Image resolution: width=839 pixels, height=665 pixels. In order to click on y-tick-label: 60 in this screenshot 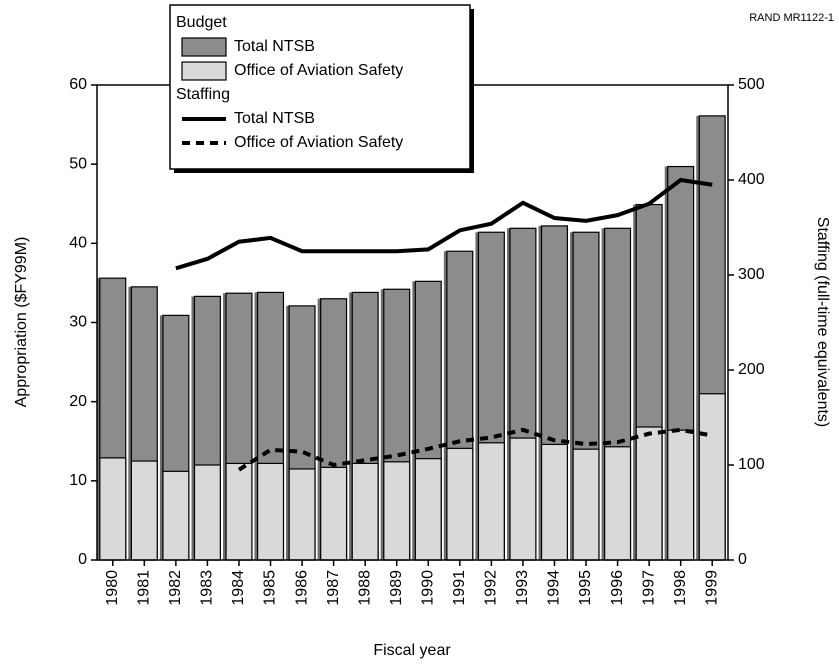, I will do `click(78, 84)`.